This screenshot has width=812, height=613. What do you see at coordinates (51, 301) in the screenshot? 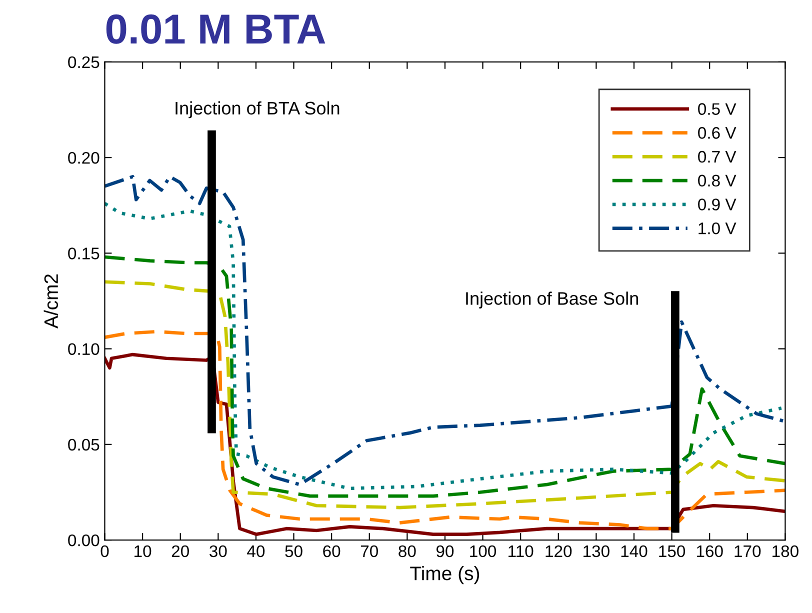
I see `y-axis-title: A/cm2` at bounding box center [51, 301].